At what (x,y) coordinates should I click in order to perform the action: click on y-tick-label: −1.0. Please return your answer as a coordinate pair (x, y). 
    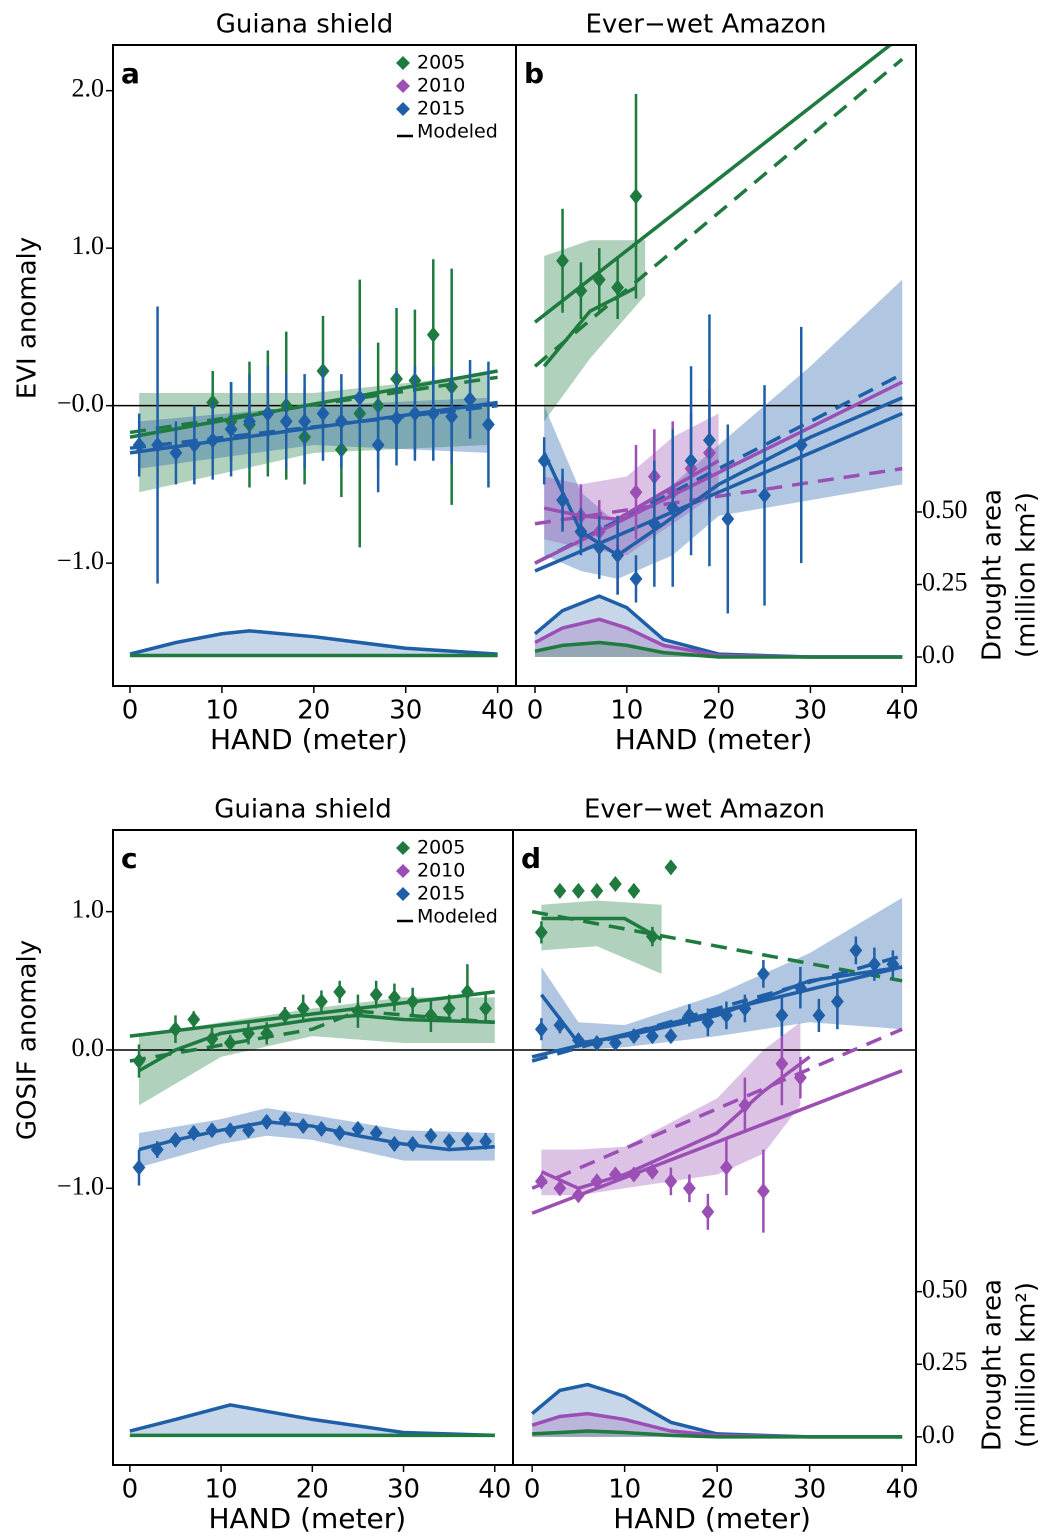
    Looking at the image, I should click on (80, 560).